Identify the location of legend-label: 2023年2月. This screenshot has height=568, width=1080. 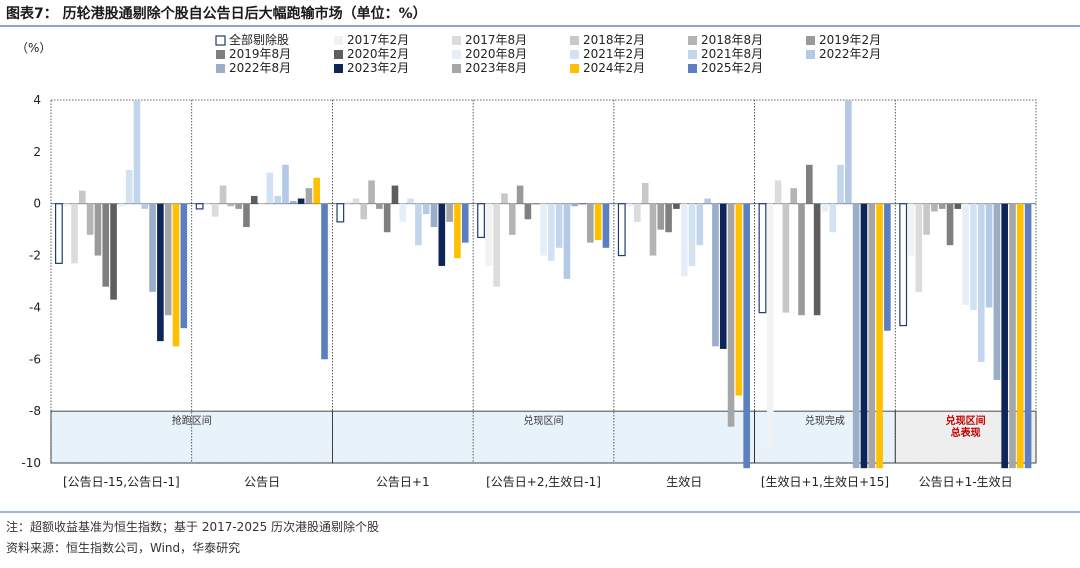
(378, 68).